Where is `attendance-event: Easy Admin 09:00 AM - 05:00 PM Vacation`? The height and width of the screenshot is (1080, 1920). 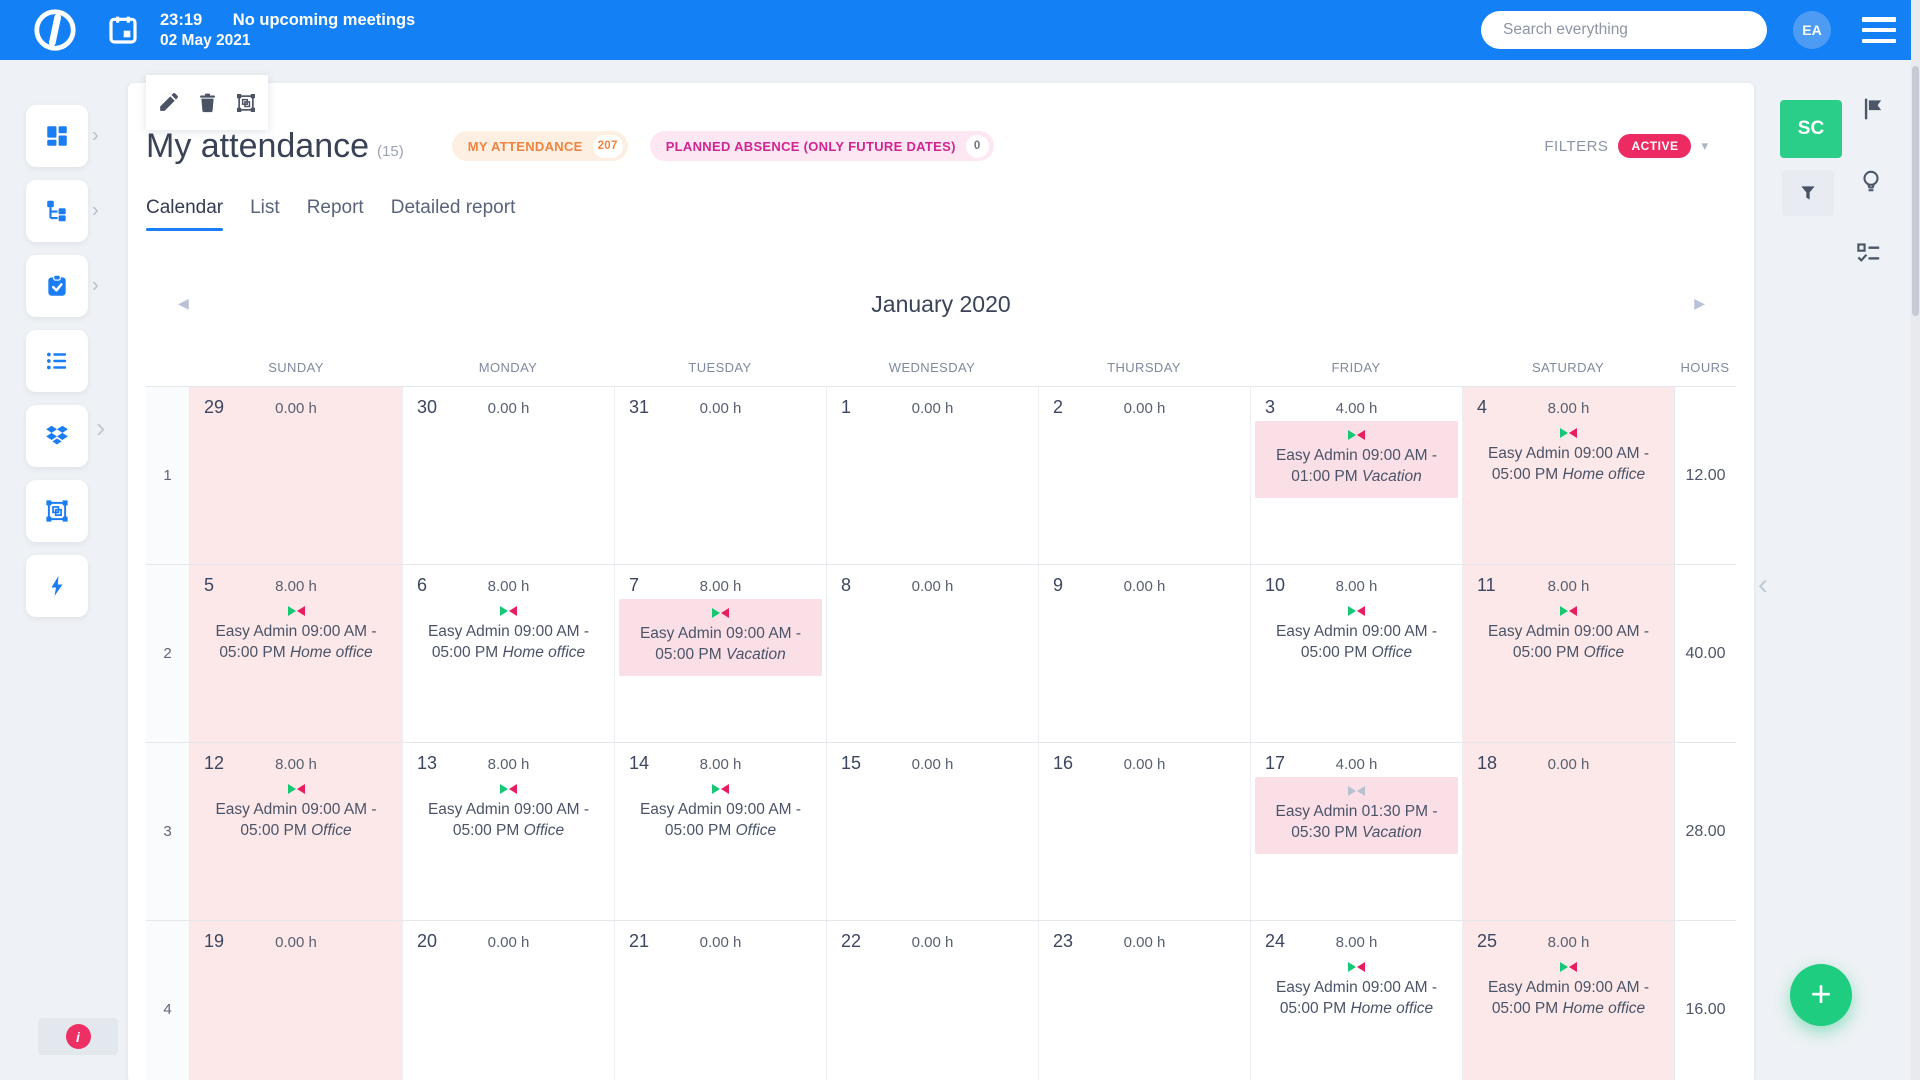 attendance-event: Easy Admin 09:00 AM - 05:00 PM Vacation is located at coordinates (720, 637).